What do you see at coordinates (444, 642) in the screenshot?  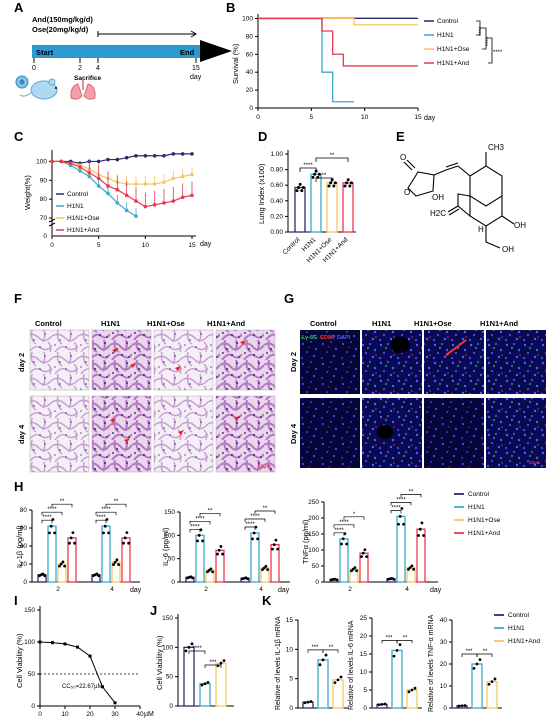 I see `k3-ytick-label: 30` at bounding box center [444, 642].